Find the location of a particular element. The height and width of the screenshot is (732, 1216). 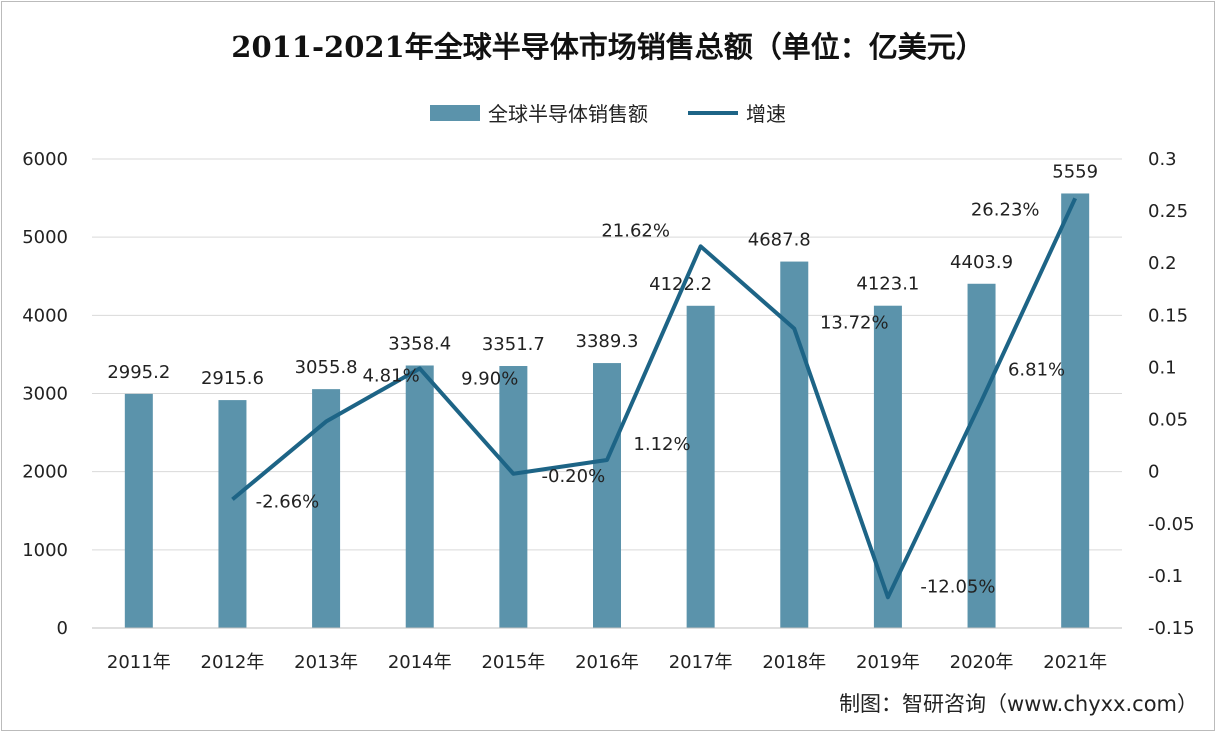

y-right-tick-label: 0.2 is located at coordinates (1162, 263).